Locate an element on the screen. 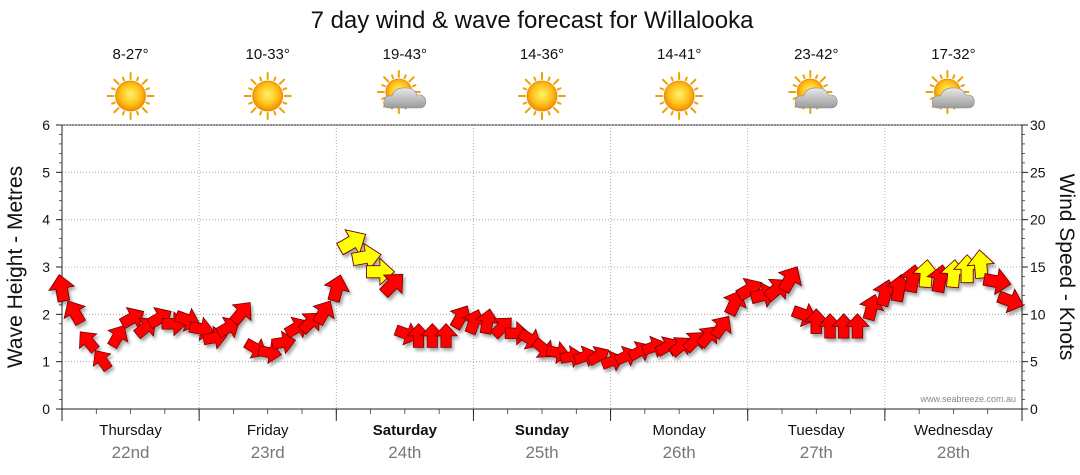  right-tick-label: 30 is located at coordinates (1038, 125).